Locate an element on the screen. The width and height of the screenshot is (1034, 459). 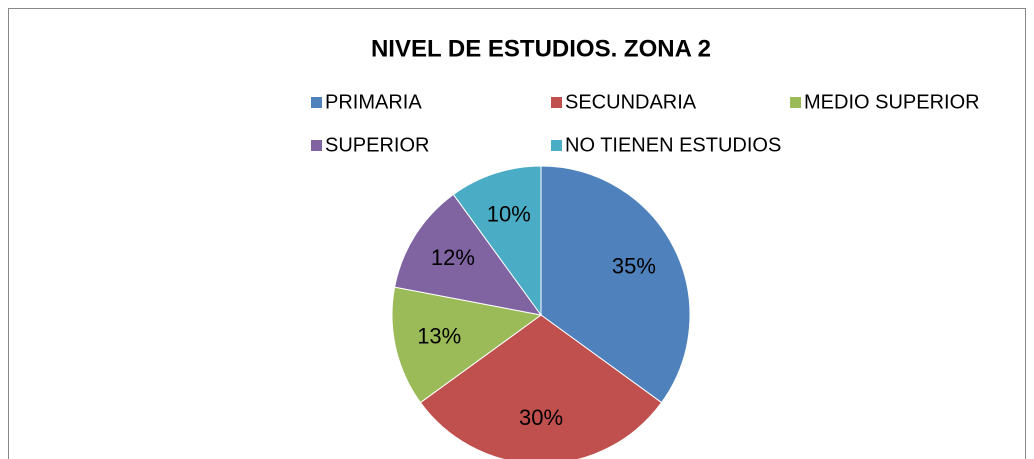
data-label: 12% is located at coordinates (453, 257).